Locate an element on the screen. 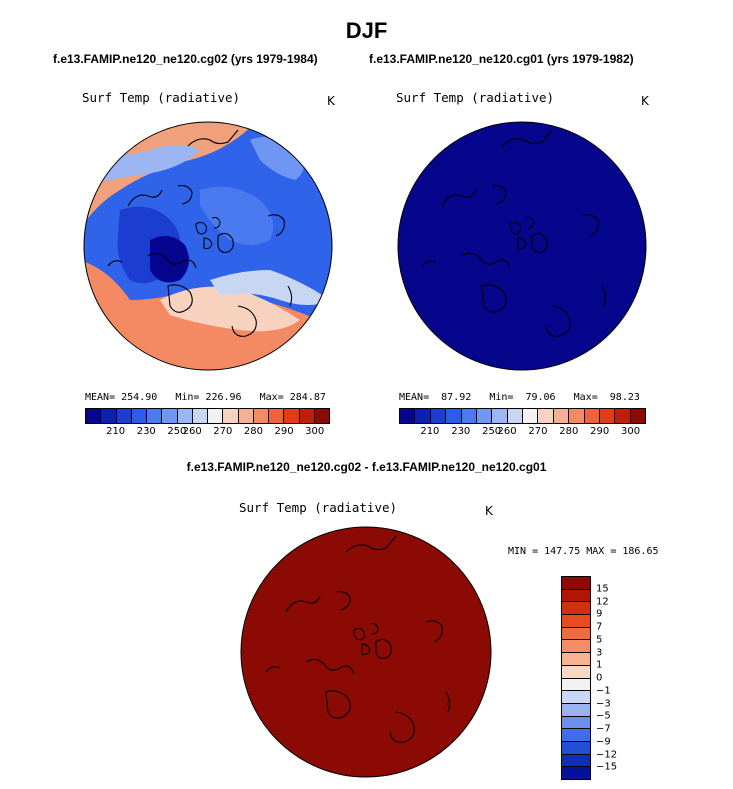  panel-1-map is located at coordinates (208, 246).